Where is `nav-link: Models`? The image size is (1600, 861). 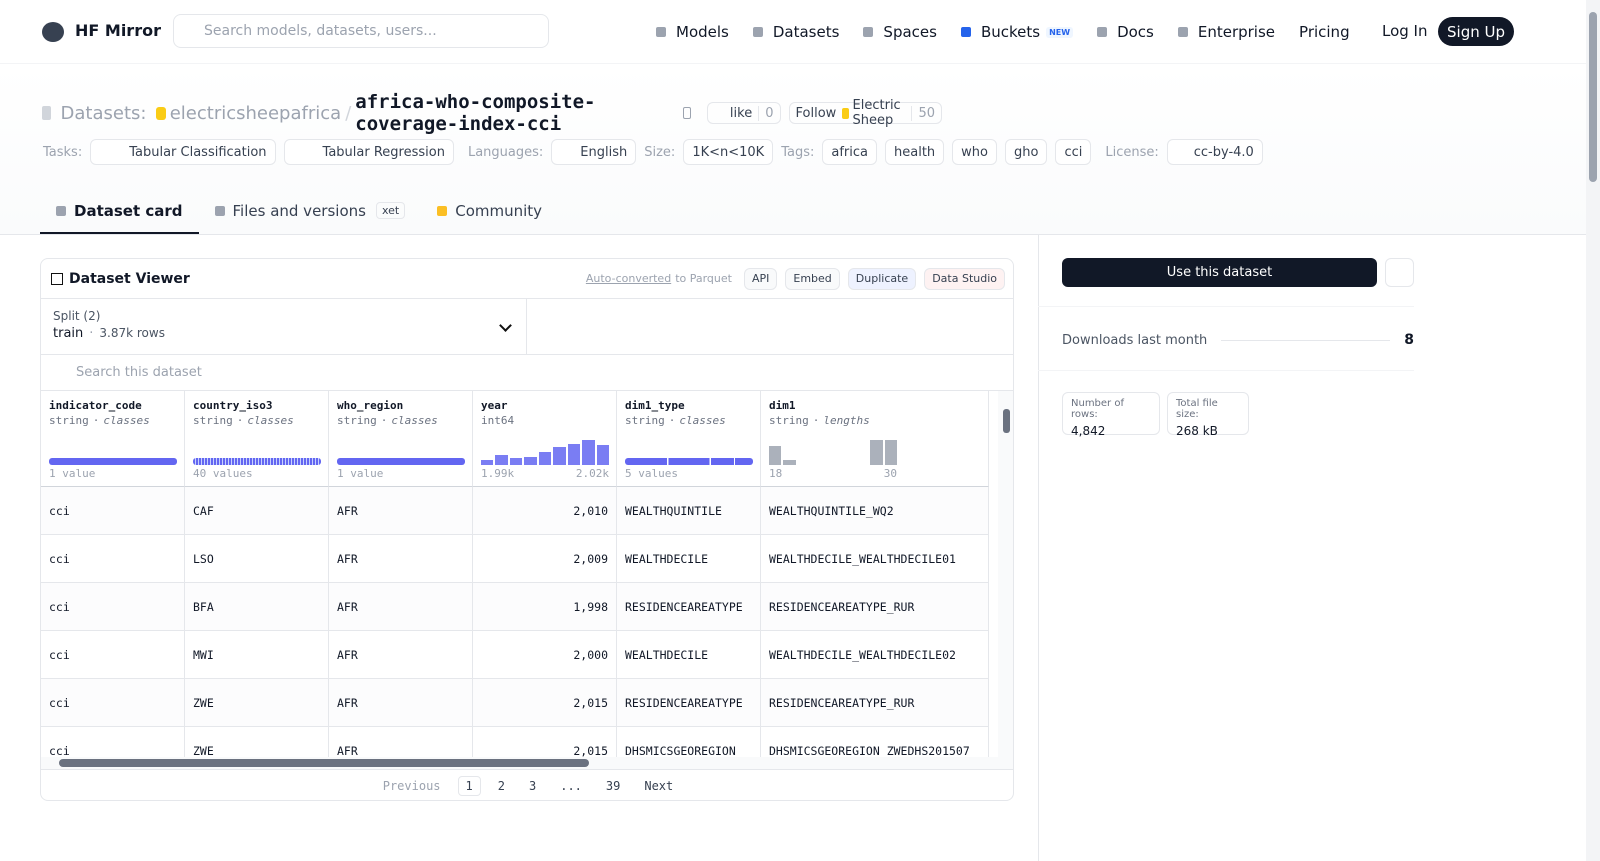
nav-link: Models is located at coordinates (692, 32).